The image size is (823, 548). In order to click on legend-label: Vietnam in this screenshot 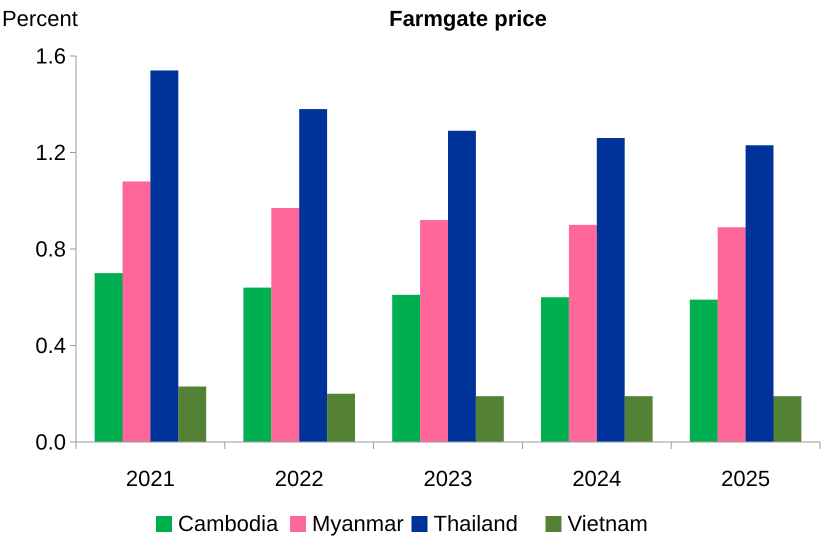, I will do `click(608, 523)`.